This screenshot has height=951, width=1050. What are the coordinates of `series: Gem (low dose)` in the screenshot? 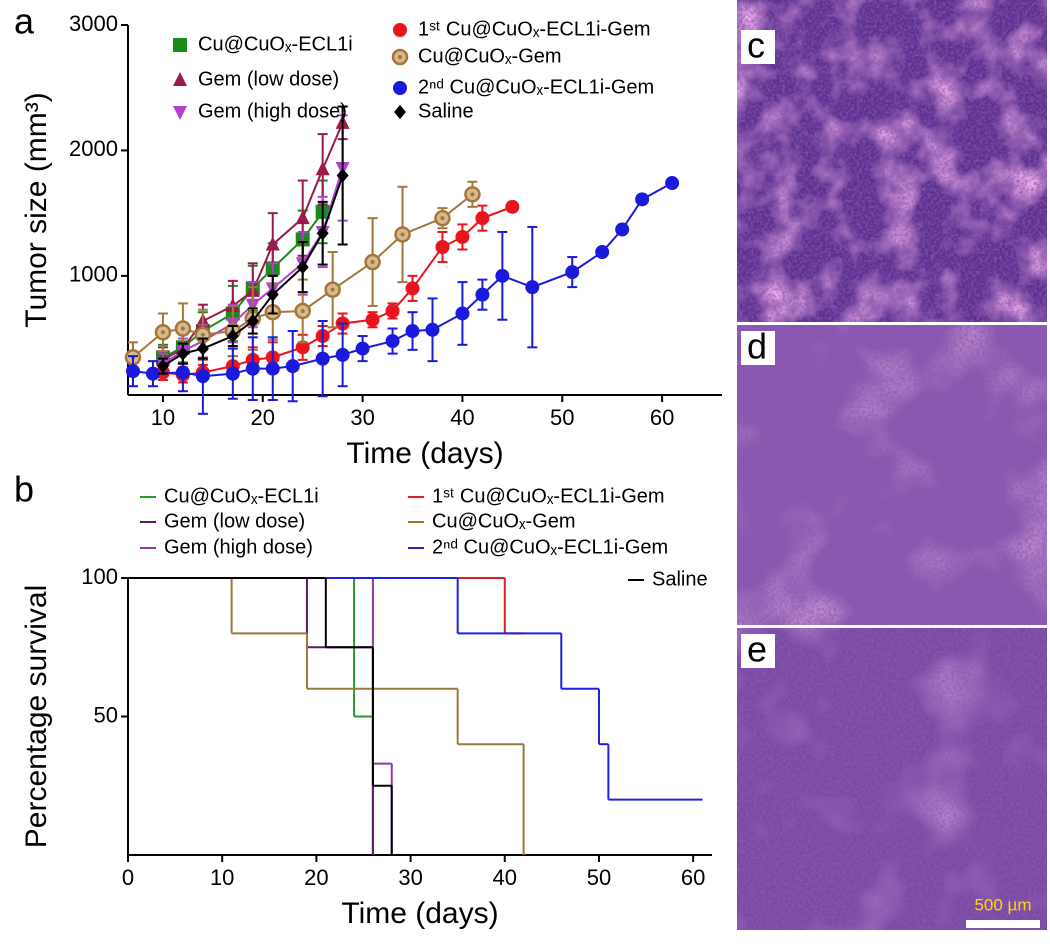 It's located at (251, 682).